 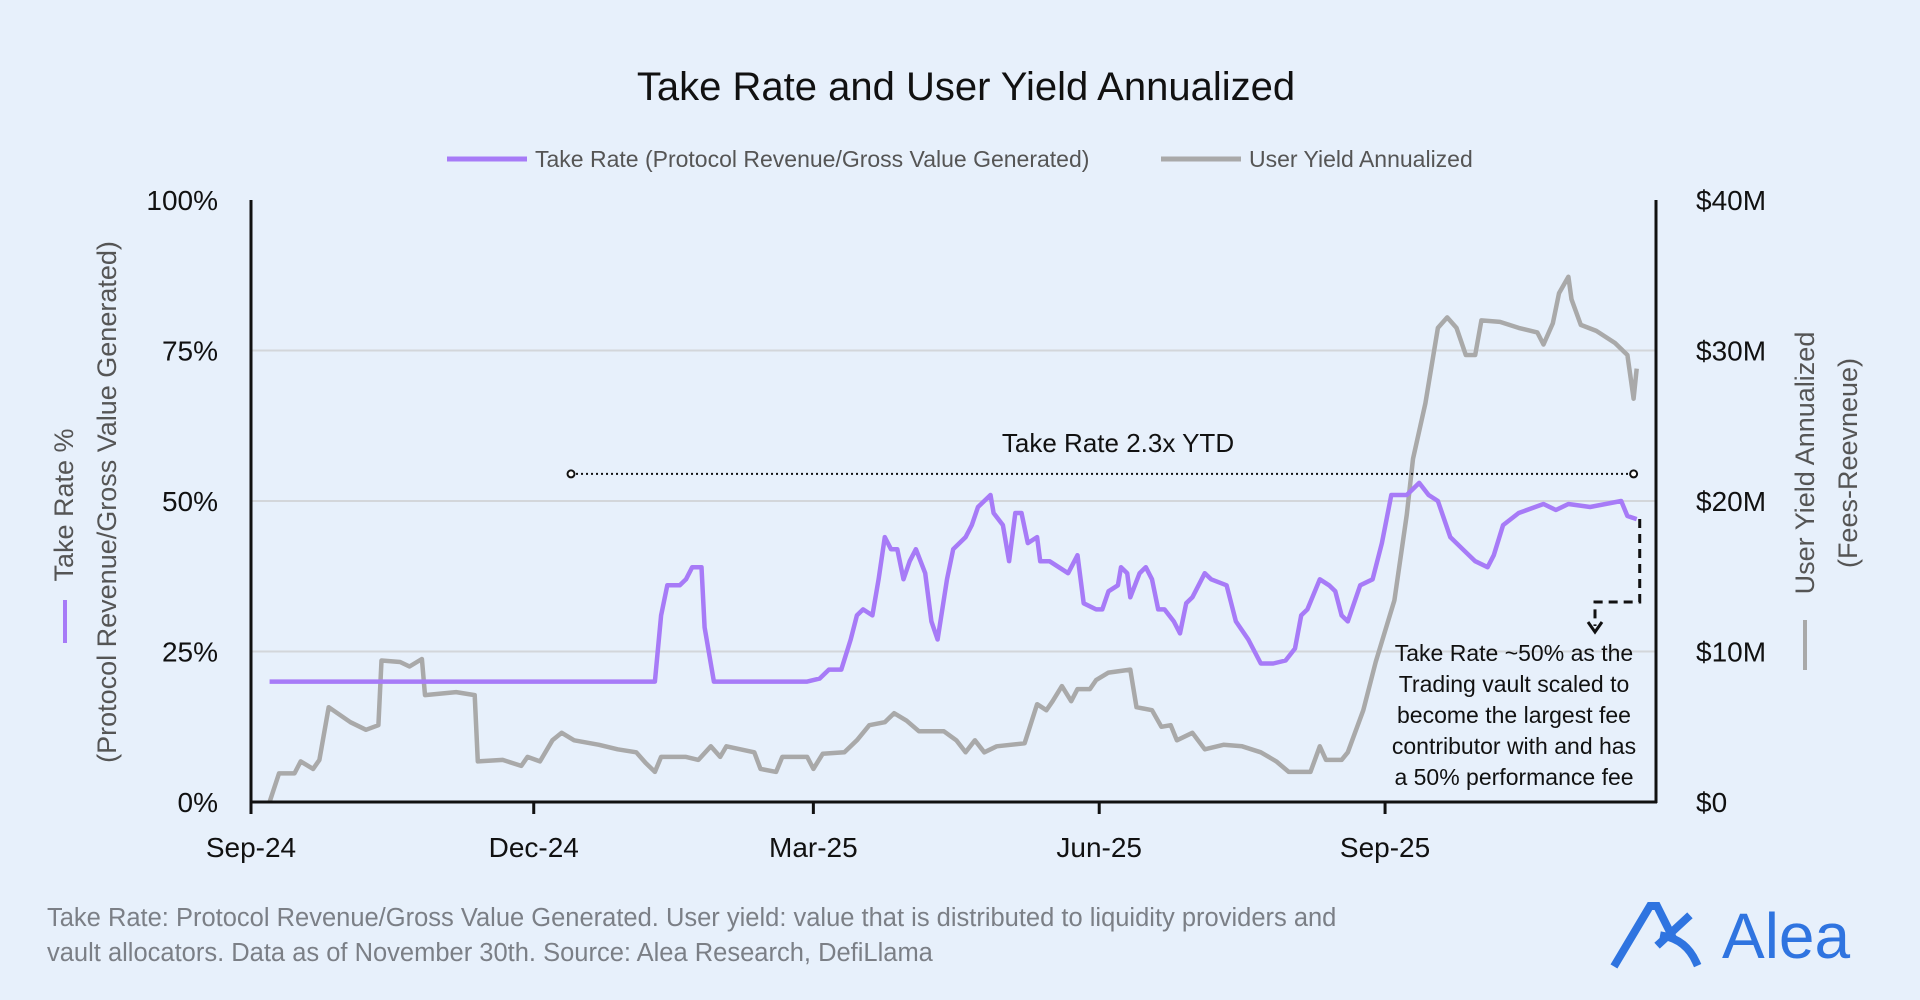 I want to click on legend-label-user-yield: User Yield Annualized, so click(x=1361, y=159).